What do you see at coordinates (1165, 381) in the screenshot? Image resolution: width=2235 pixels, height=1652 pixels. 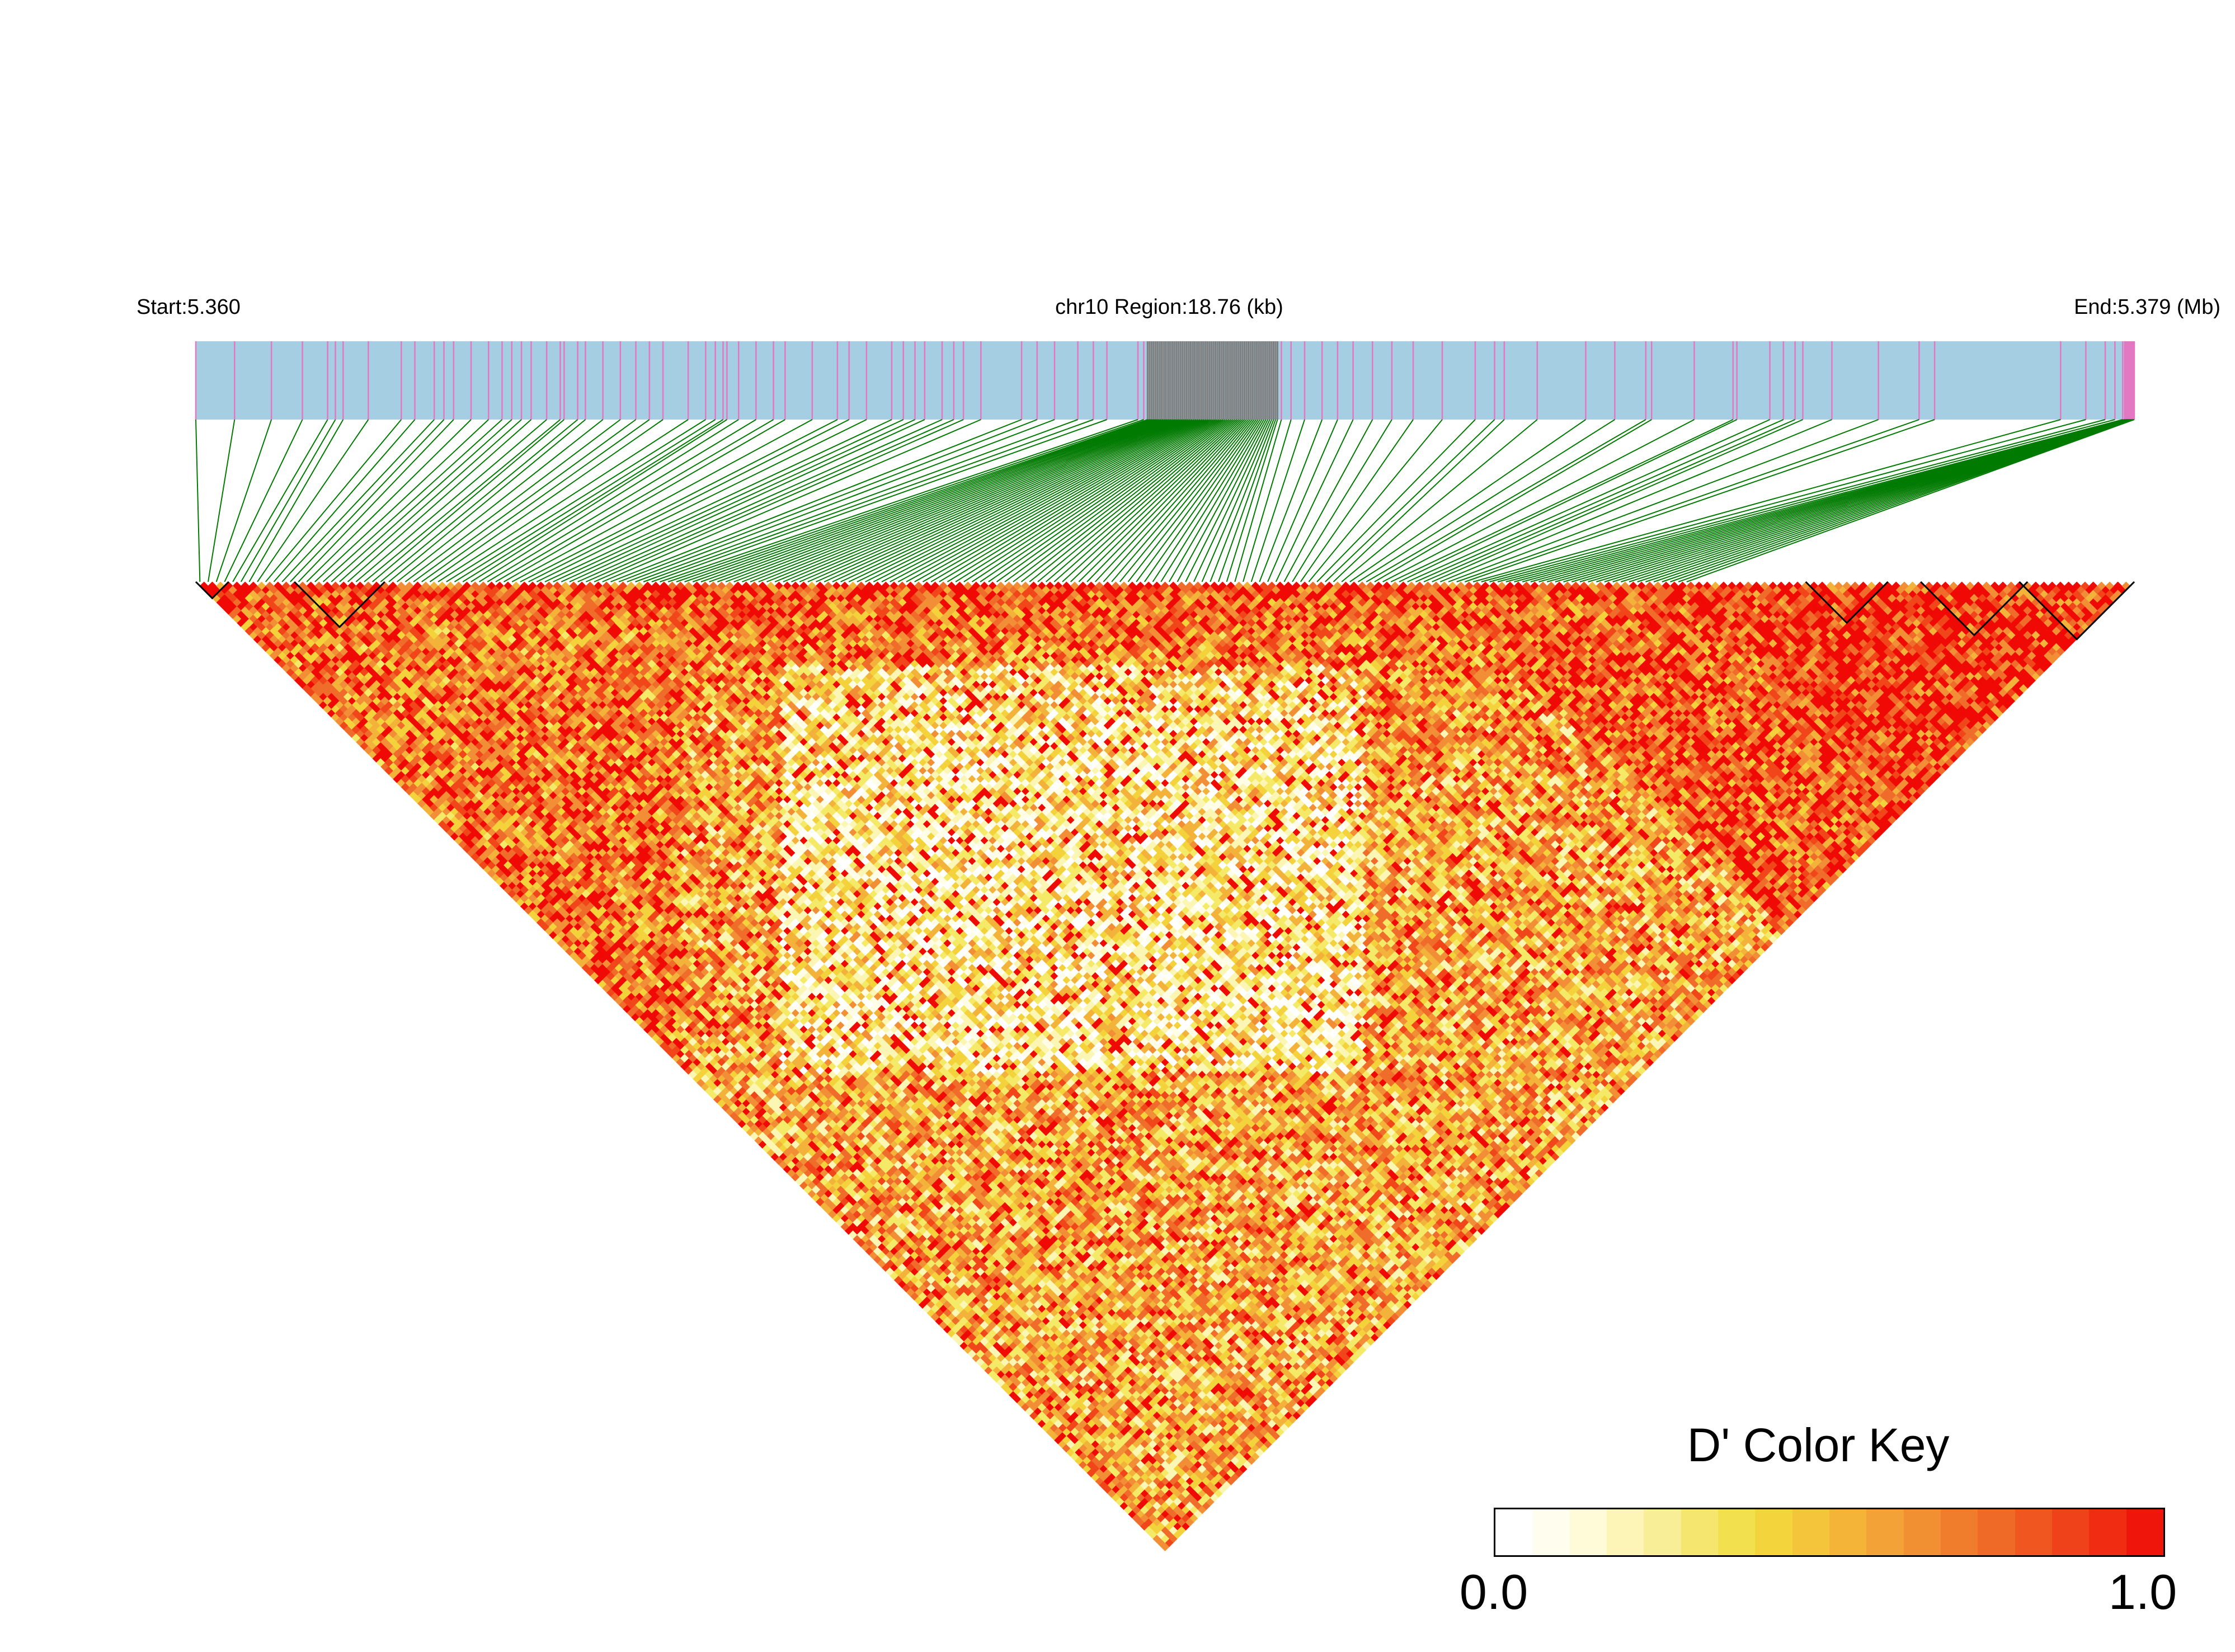 I see `snp-track` at bounding box center [1165, 381].